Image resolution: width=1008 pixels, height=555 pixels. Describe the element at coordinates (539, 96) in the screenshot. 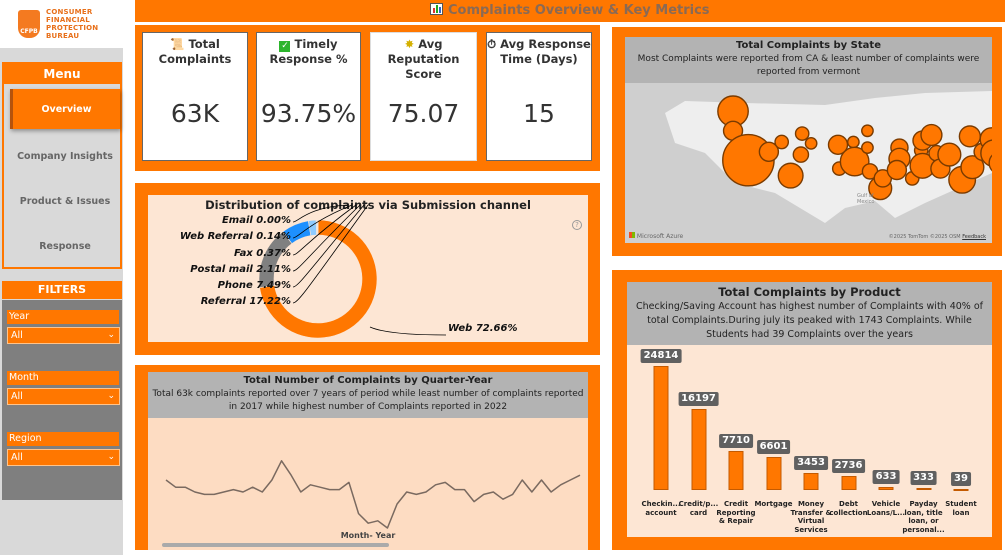

I see `kpi-response-time: ⏱ Avg Response Time (Days) 15` at that location.